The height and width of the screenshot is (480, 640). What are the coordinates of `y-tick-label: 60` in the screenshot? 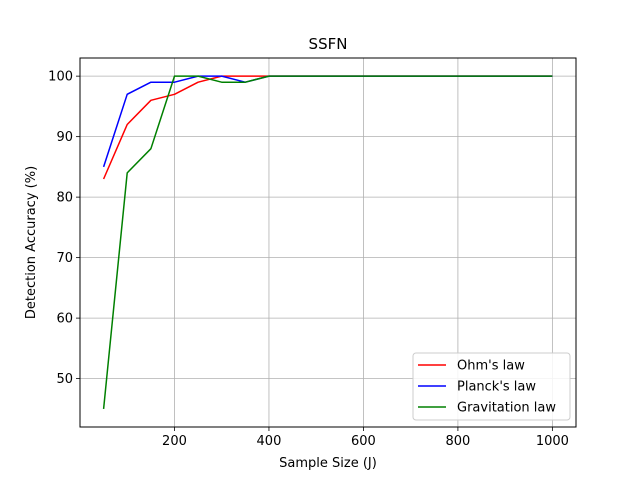 It's located at (64, 319).